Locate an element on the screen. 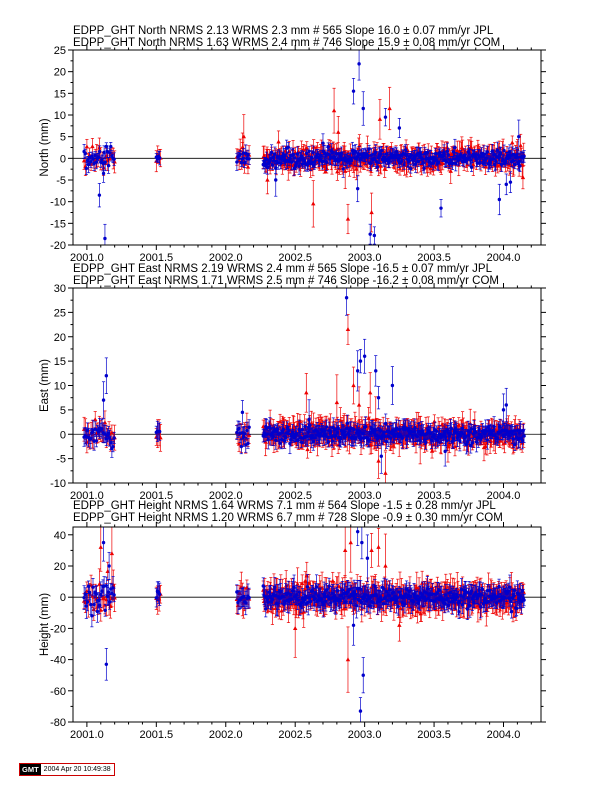 This screenshot has width=612, height=792. north-y-tick-label: -20 is located at coordinates (58, 246).